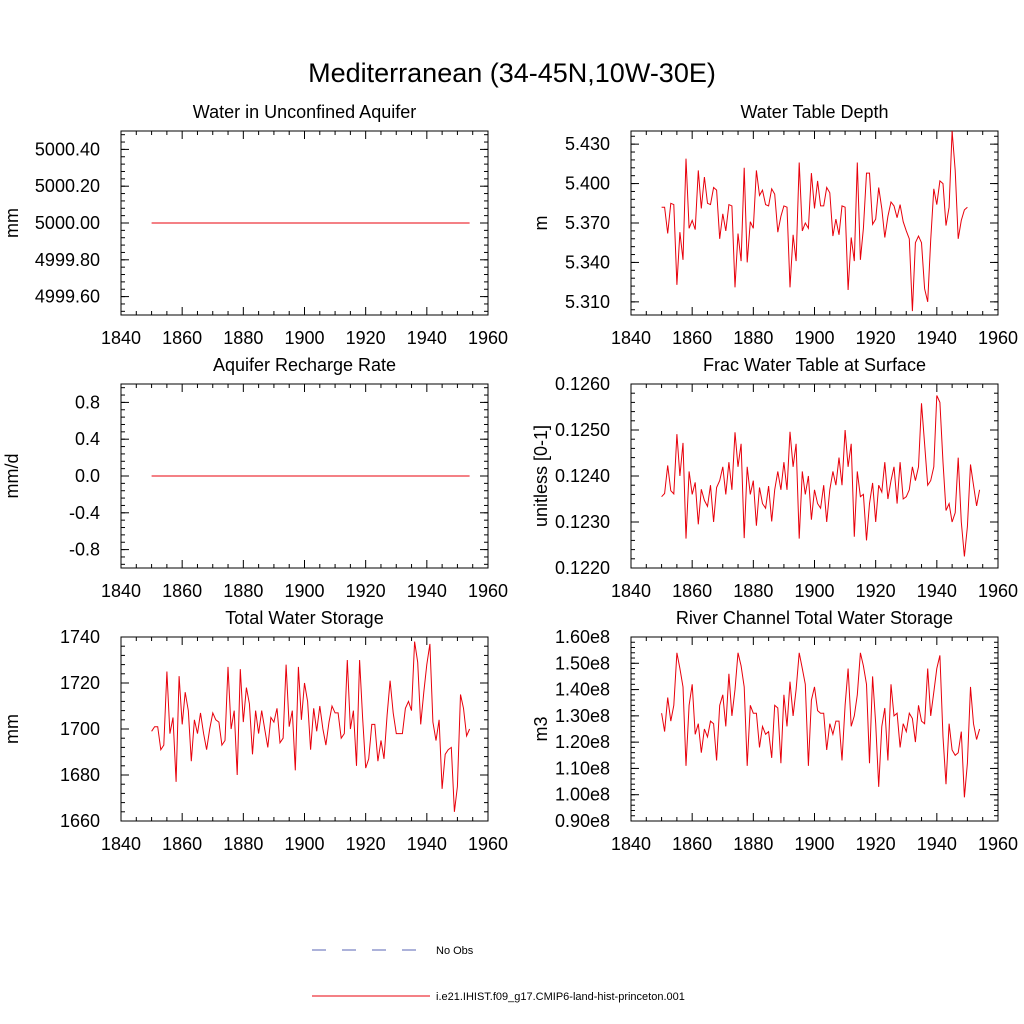  What do you see at coordinates (84, 513) in the screenshot?
I see `y-tick-label: -0.4` at bounding box center [84, 513].